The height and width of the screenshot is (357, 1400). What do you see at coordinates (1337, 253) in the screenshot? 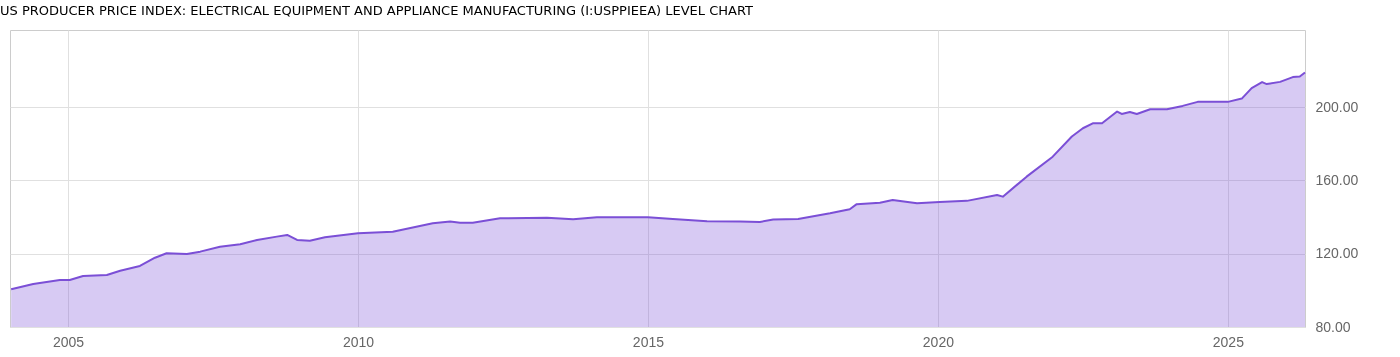
I see `y-tick-label: 120.00` at bounding box center [1337, 253].